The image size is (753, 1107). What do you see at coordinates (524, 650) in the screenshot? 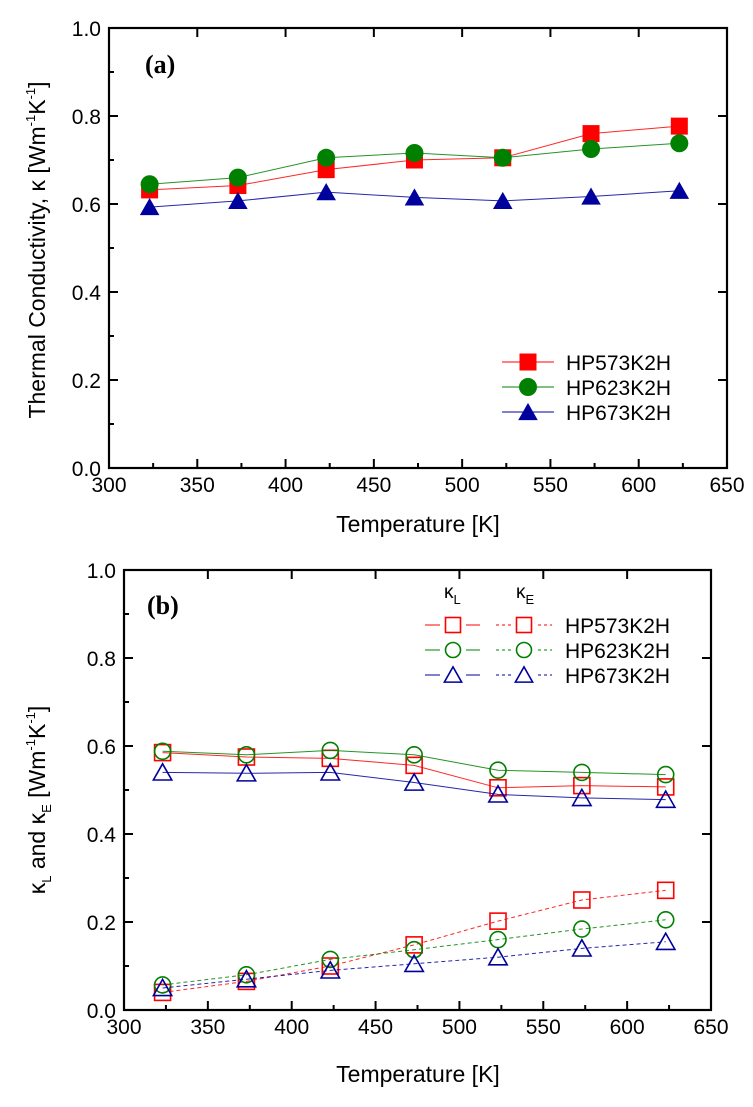
I see `legend-marker-ke-circle` at bounding box center [524, 650].